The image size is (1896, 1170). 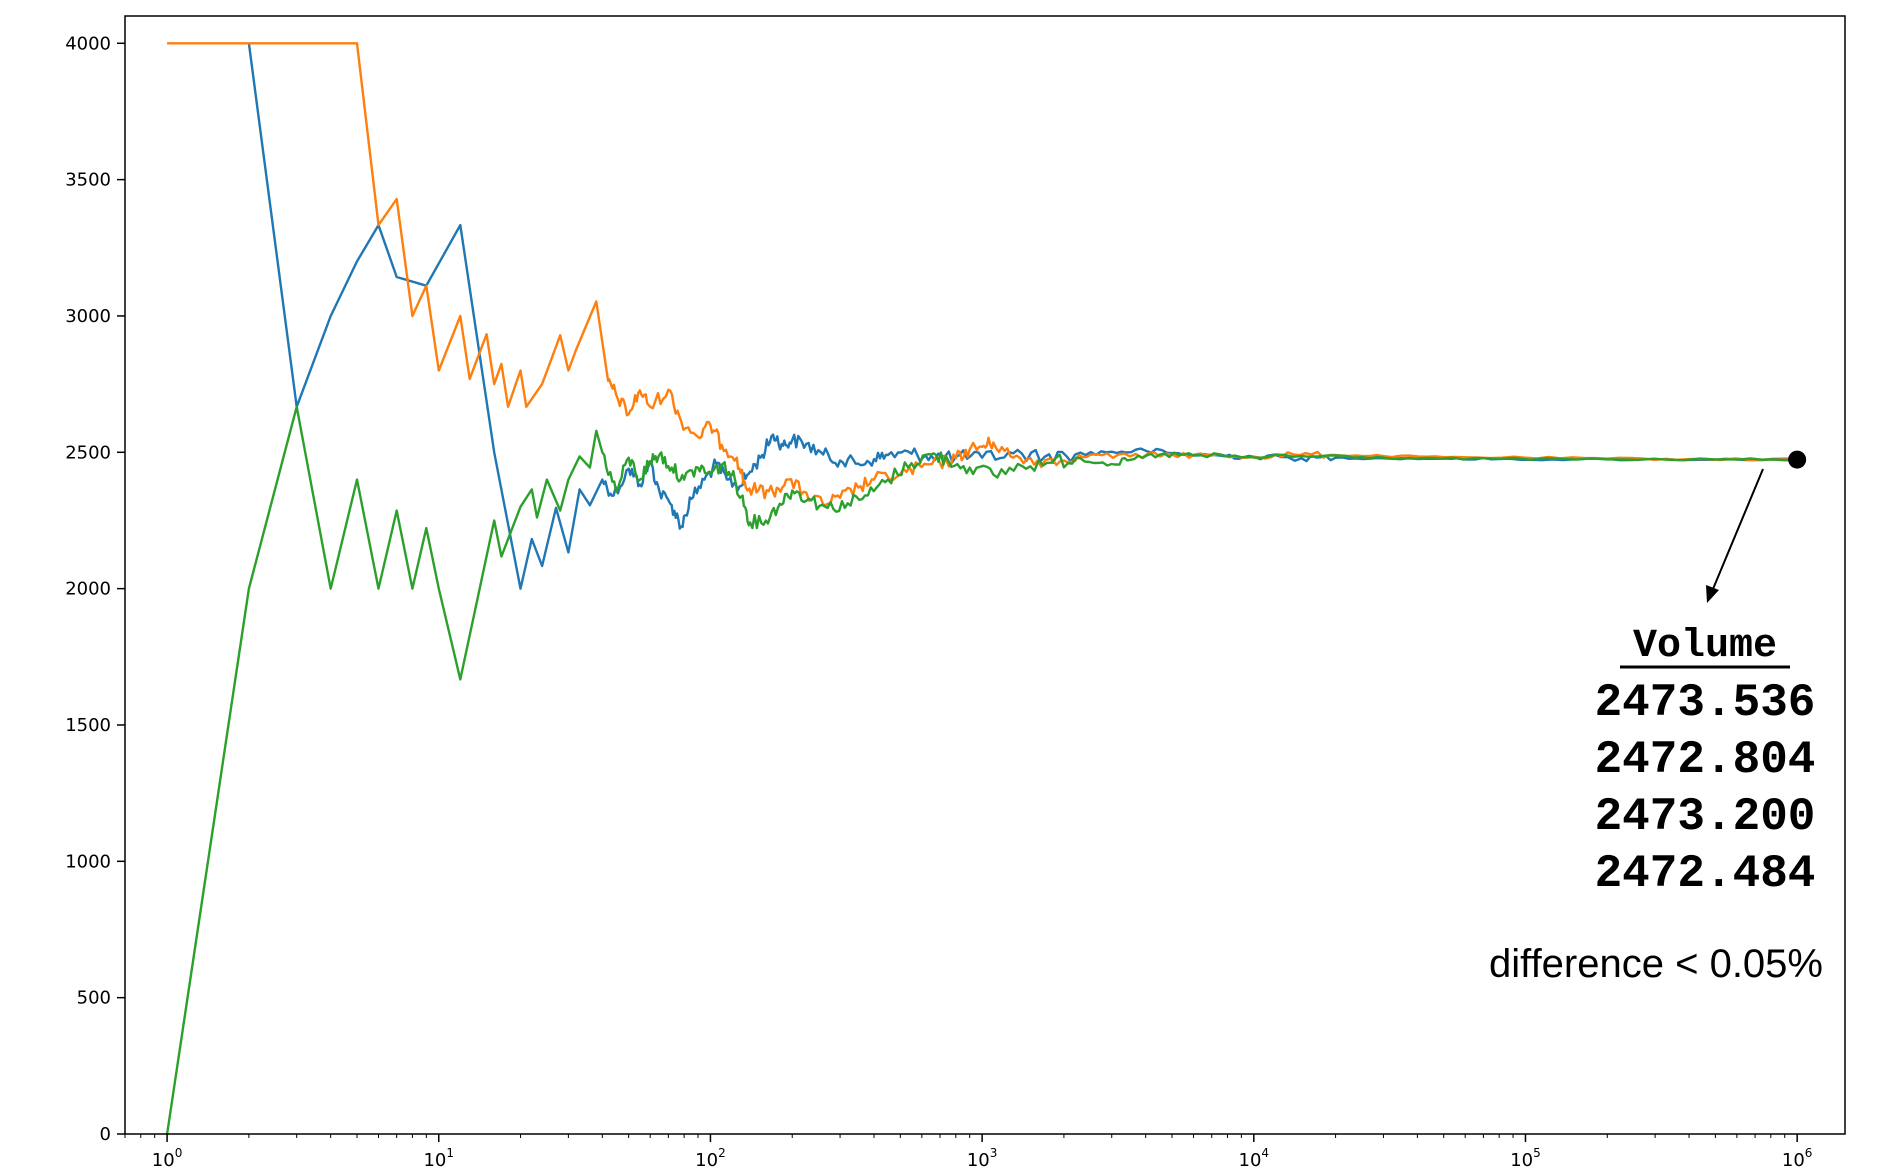 What do you see at coordinates (1738, 529) in the screenshot?
I see `annotation-arrow-line` at bounding box center [1738, 529].